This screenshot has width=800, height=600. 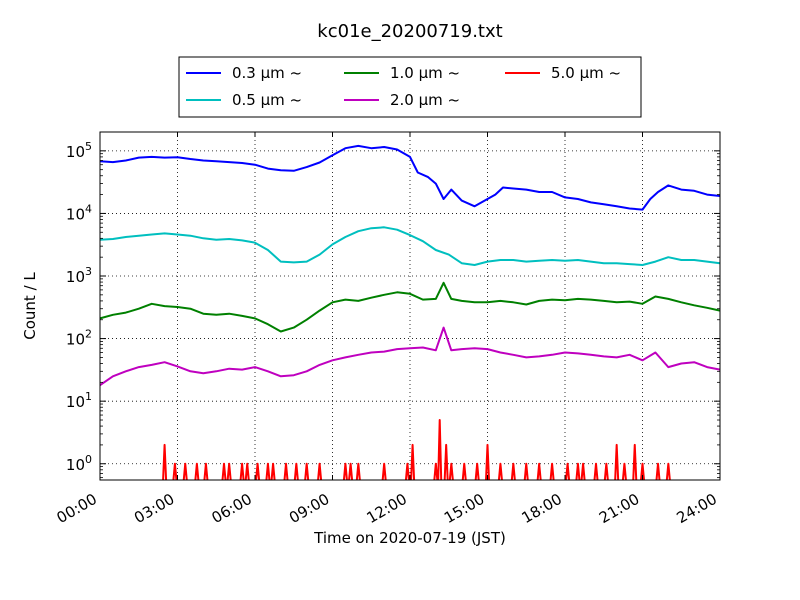 I want to click on legend-box, so click(x=410, y=87).